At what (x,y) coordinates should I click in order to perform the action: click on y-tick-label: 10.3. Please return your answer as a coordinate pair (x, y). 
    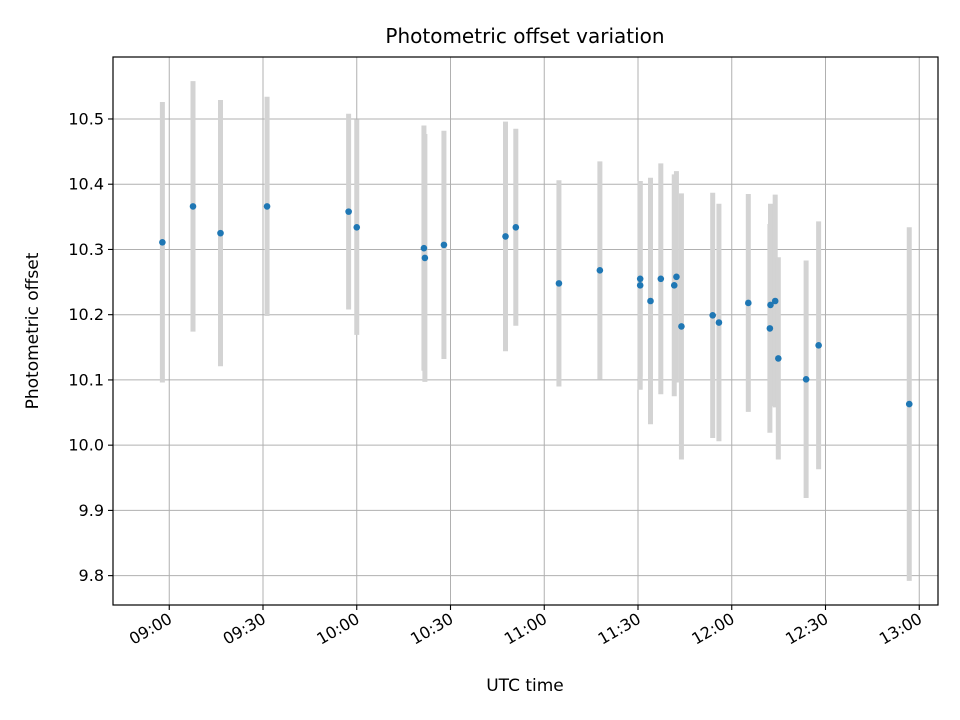
    Looking at the image, I should click on (86, 249).